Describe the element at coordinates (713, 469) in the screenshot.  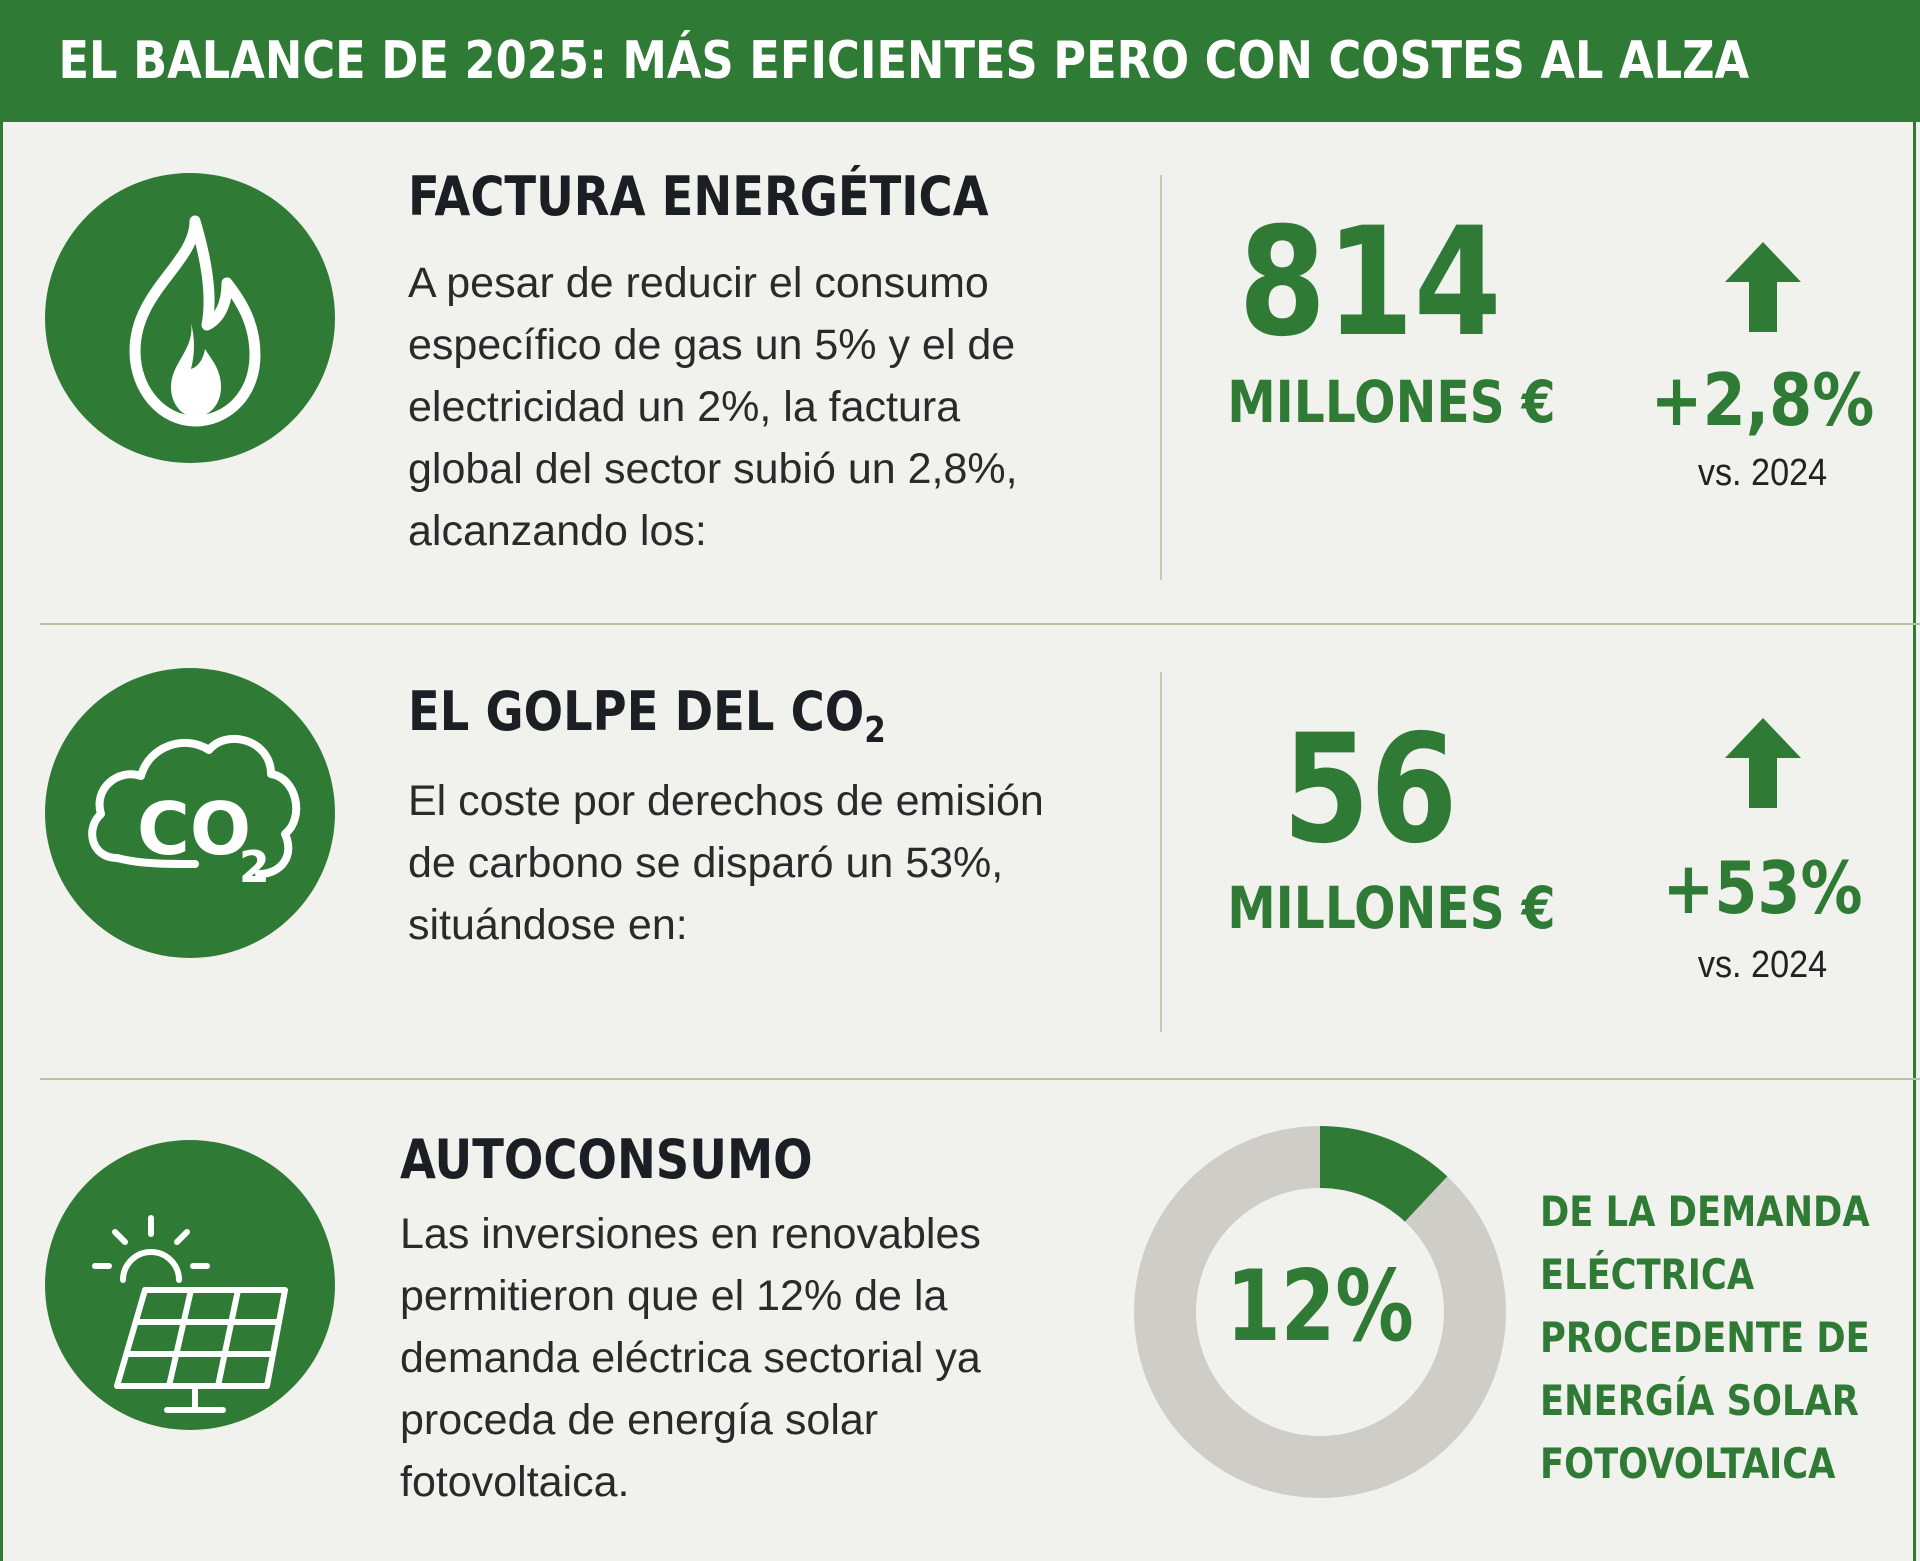
I see `body-line: global del sector subió un 2,8%,` at that location.